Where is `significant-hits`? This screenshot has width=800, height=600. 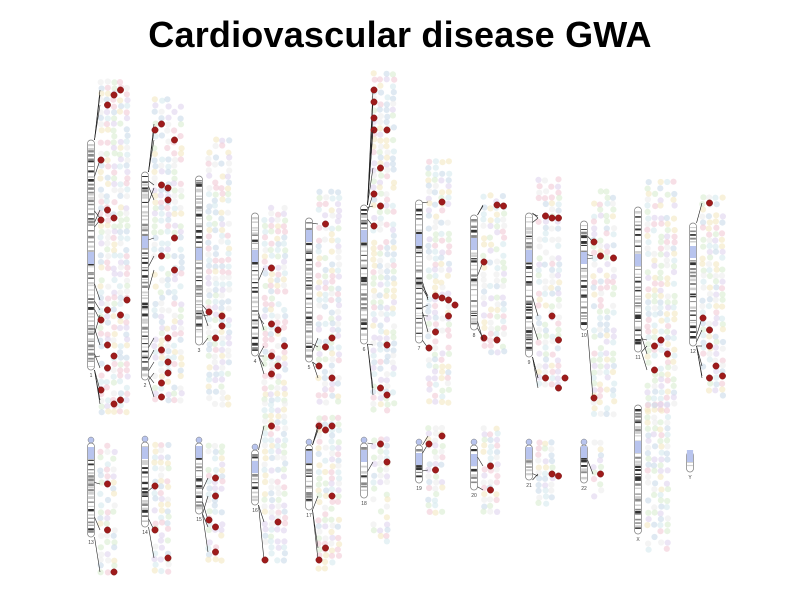
significant-hits is located at coordinates (379, 242).